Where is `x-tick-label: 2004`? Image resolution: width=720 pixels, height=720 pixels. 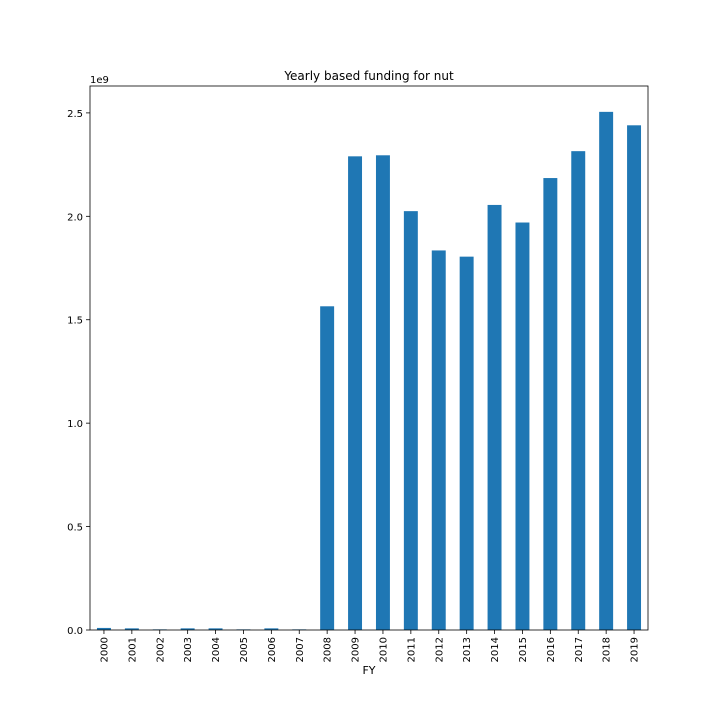
x-tick-label: 2004 is located at coordinates (216, 649).